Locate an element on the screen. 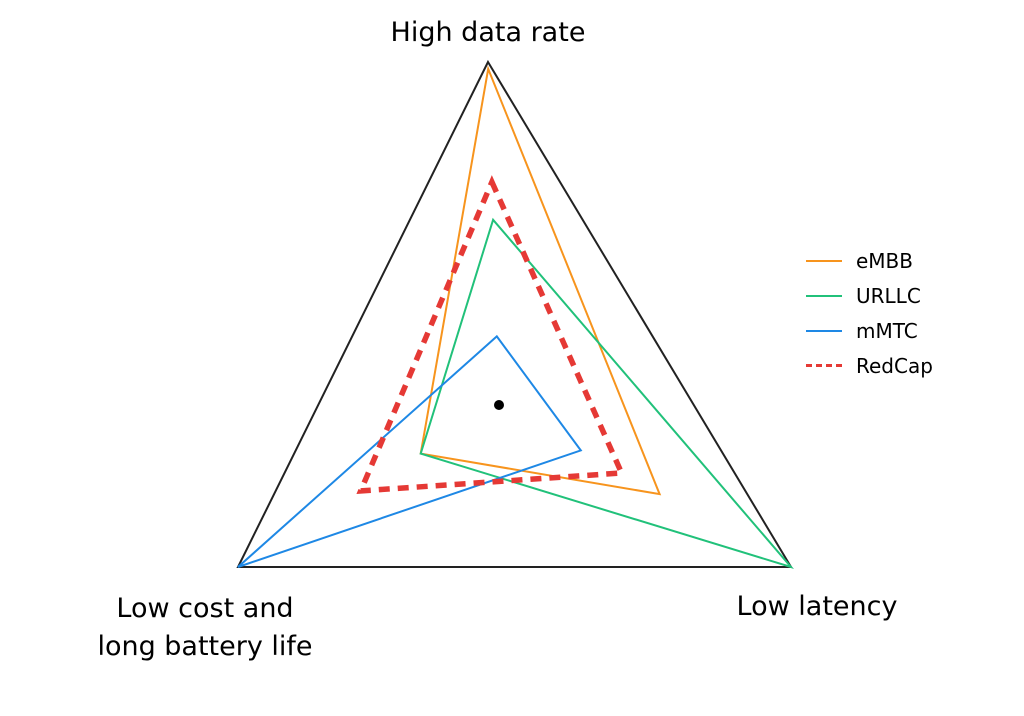  axis-label-low-latency-text: Low latency is located at coordinates (817, 606).